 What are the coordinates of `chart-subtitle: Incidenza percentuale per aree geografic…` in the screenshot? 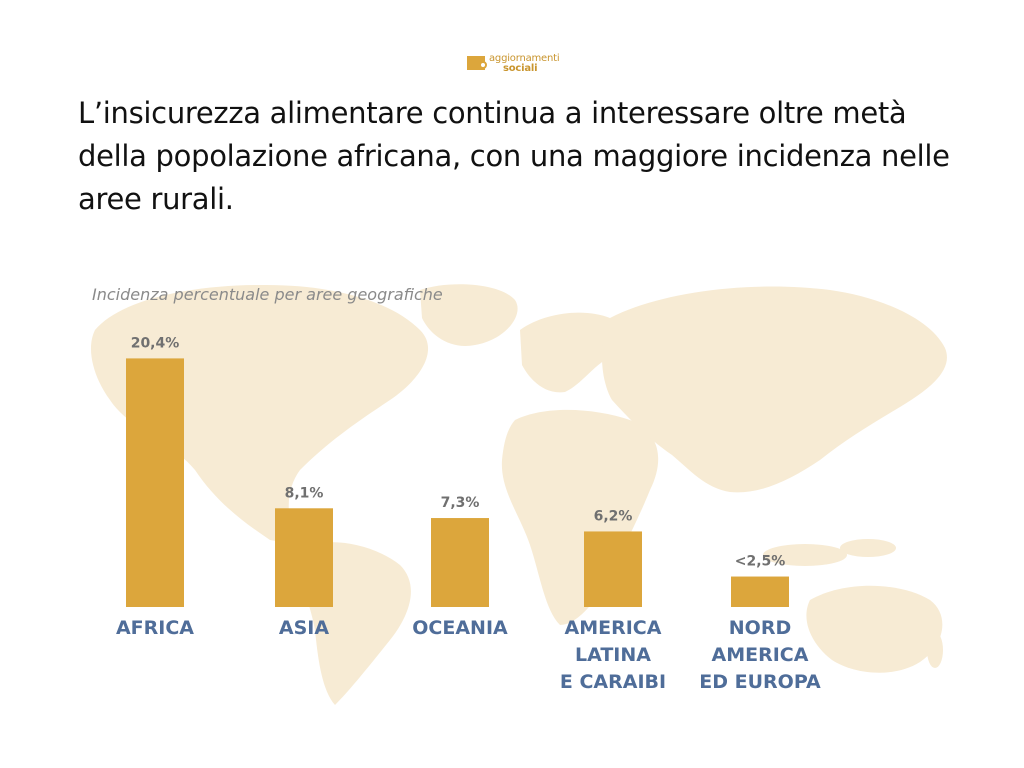 It's located at (267, 294).